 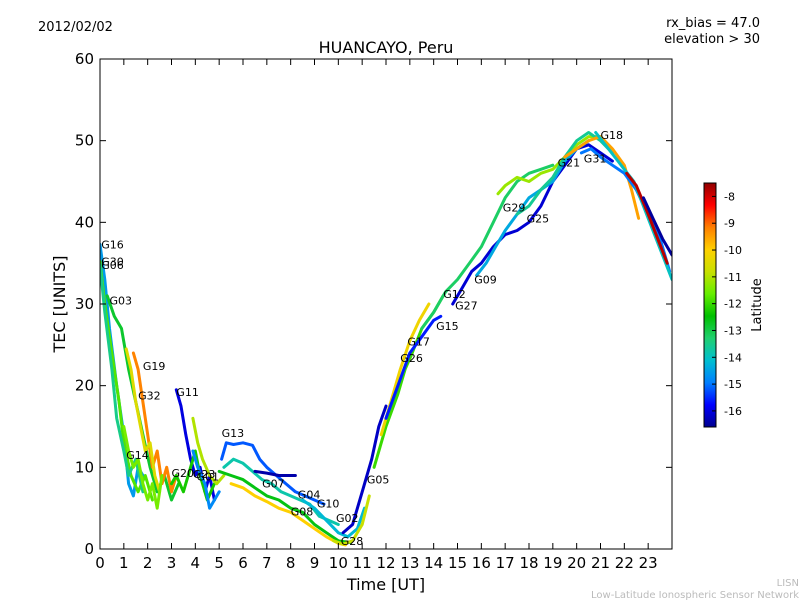 What do you see at coordinates (84, 304) in the screenshot?
I see `y-tick-label: 30` at bounding box center [84, 304].